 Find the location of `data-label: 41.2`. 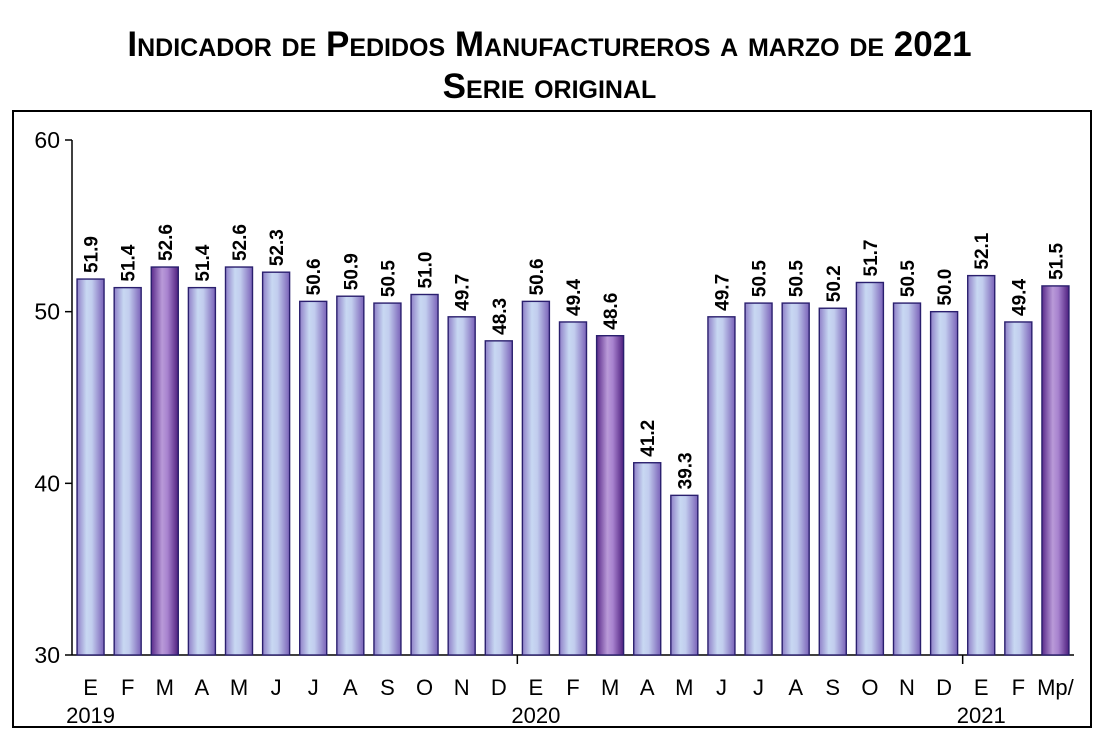

data-label: 41.2 is located at coordinates (648, 438).